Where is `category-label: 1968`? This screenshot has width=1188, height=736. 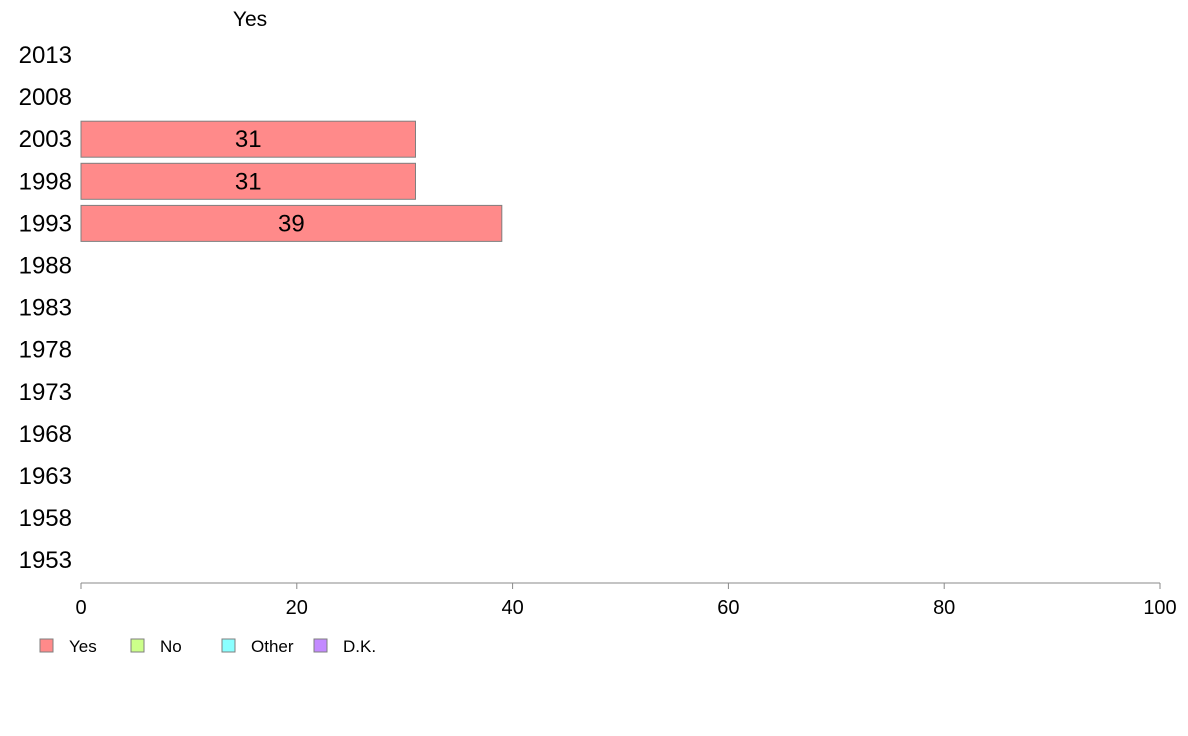
category-label: 1968 is located at coordinates (45, 434).